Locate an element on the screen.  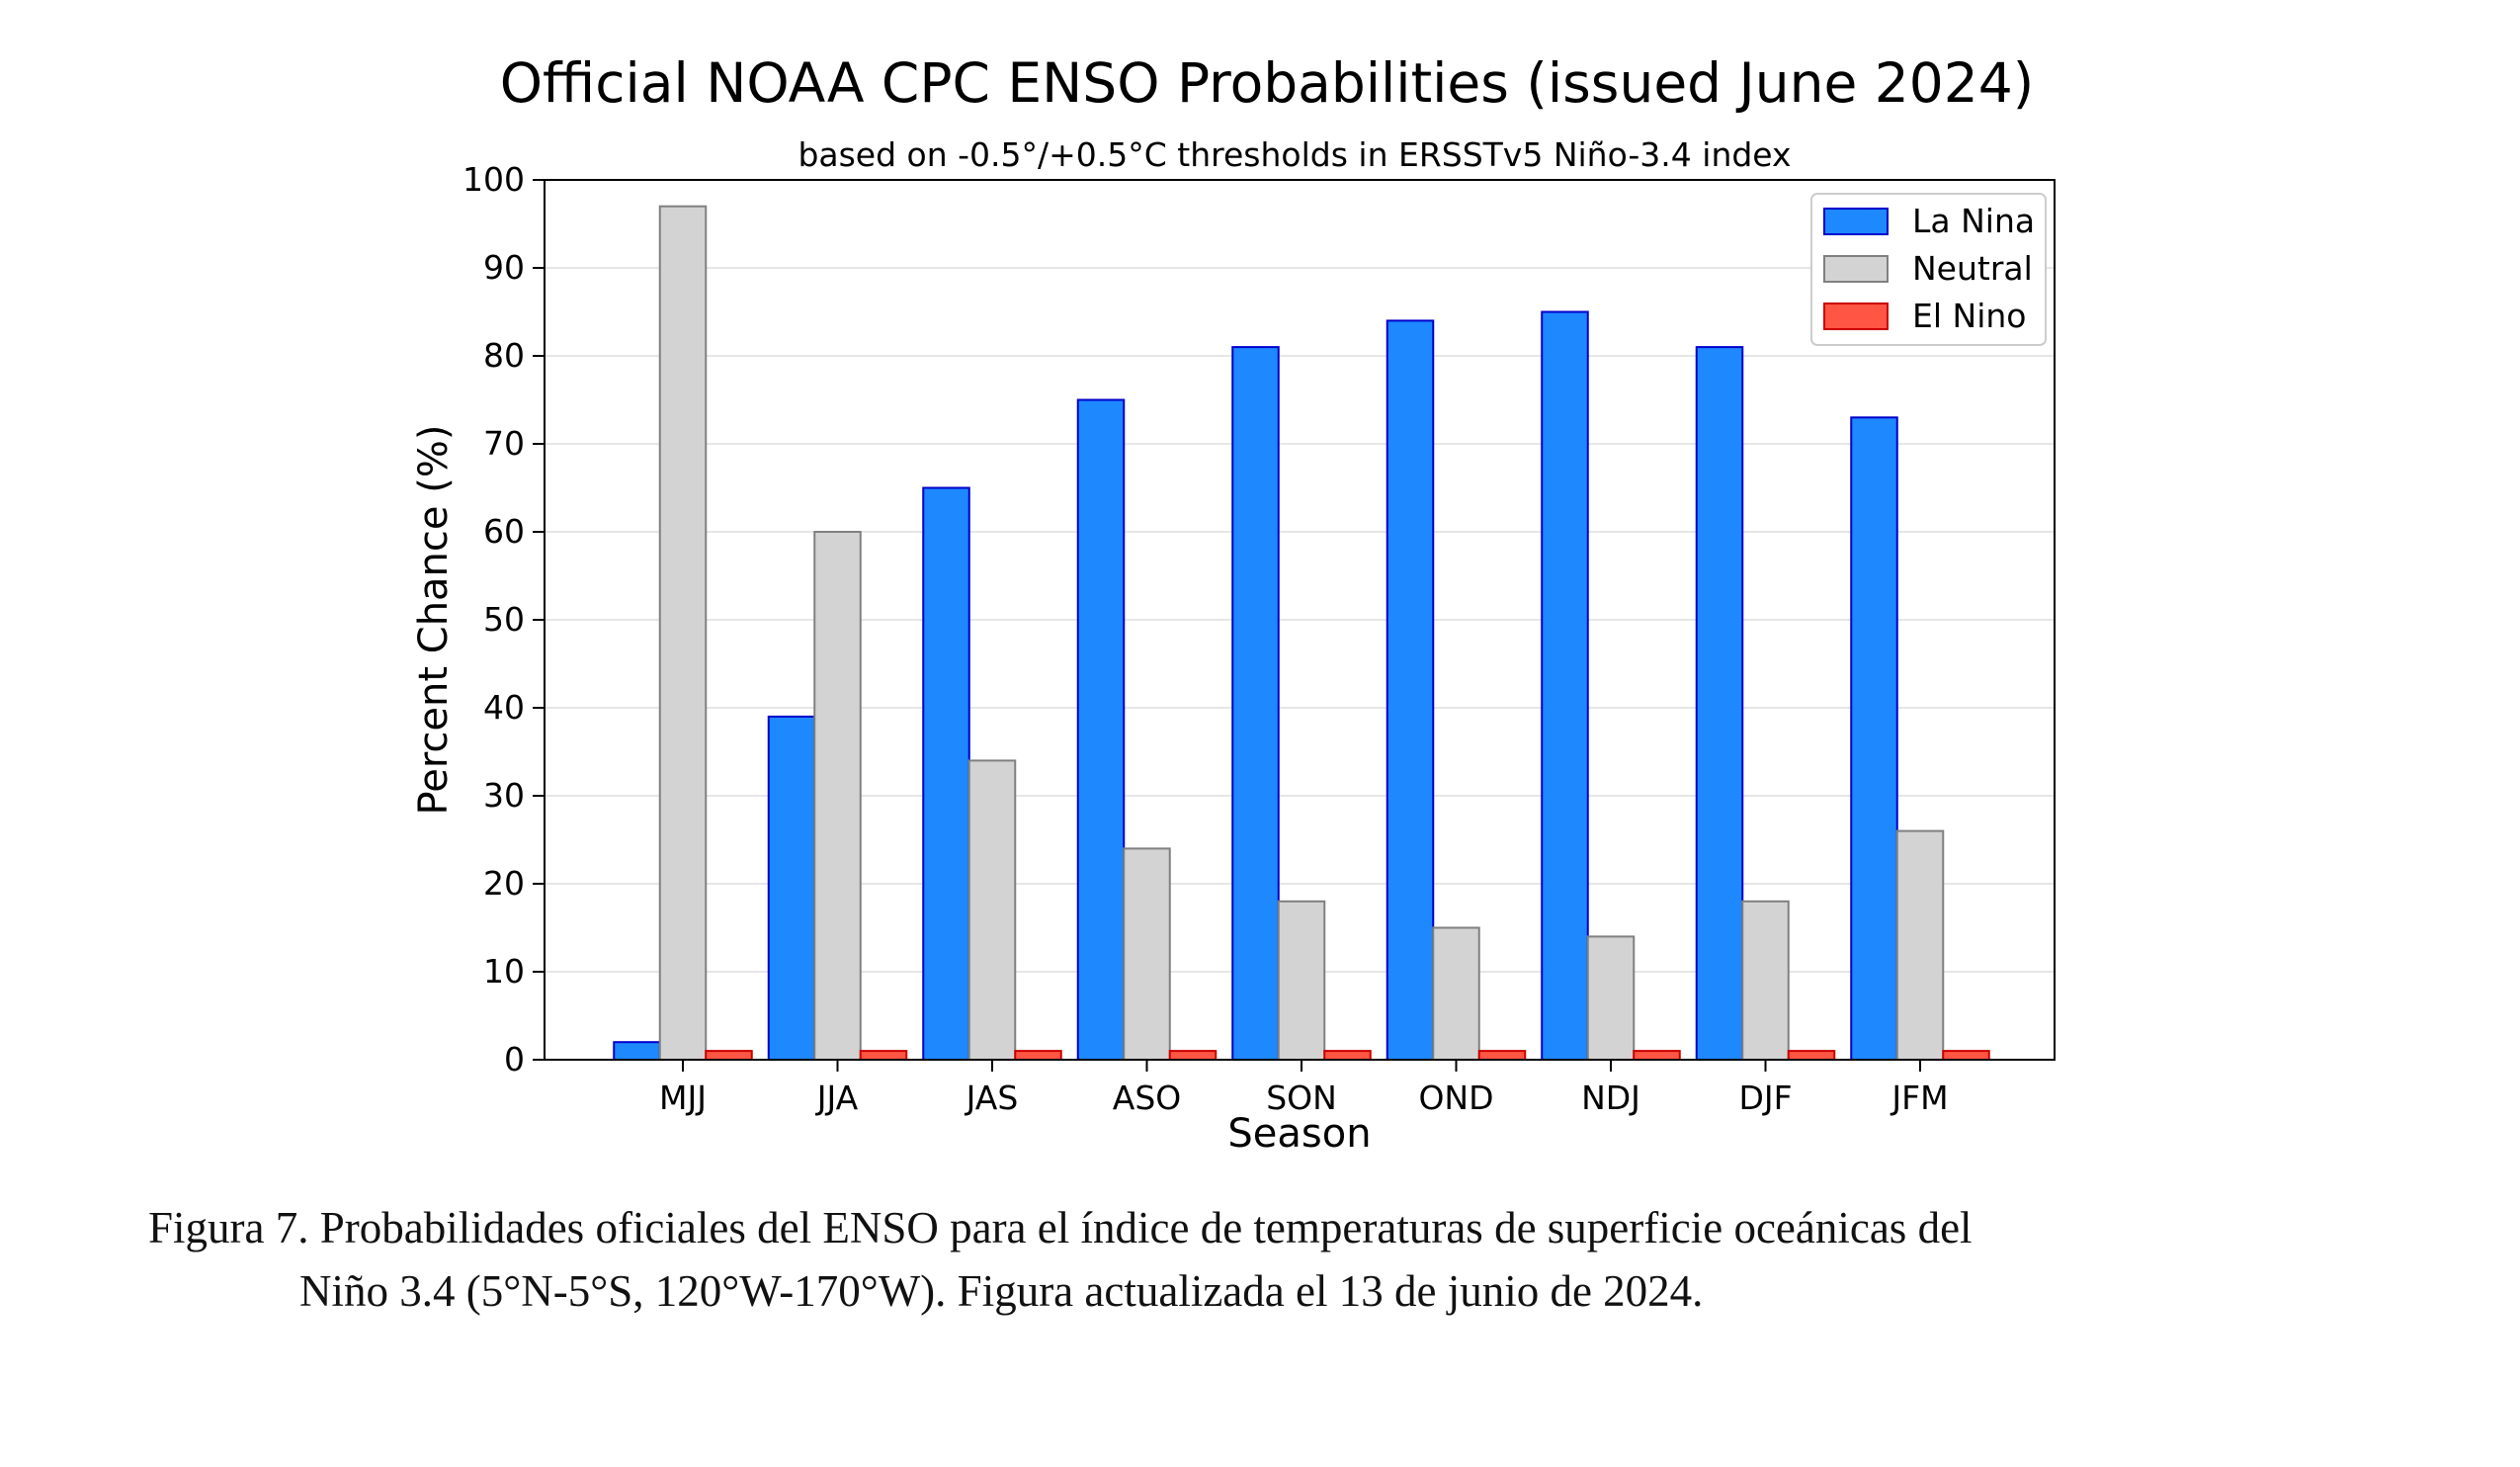
x-tick-label: JAS is located at coordinates (992, 1098).